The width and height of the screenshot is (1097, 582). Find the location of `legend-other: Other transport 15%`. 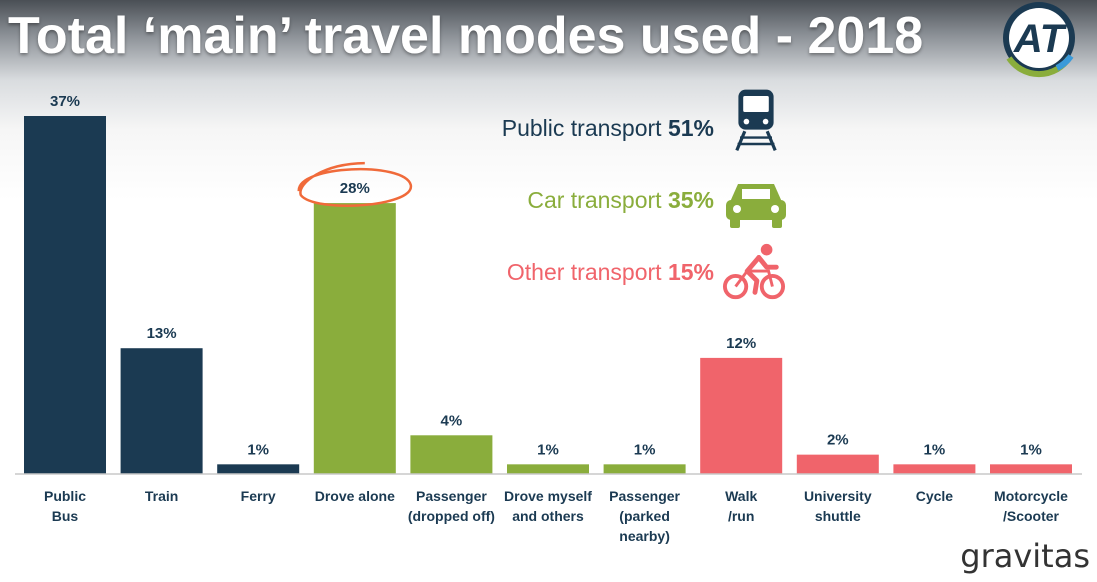

legend-other: Other transport 15% is located at coordinates (567, 272).